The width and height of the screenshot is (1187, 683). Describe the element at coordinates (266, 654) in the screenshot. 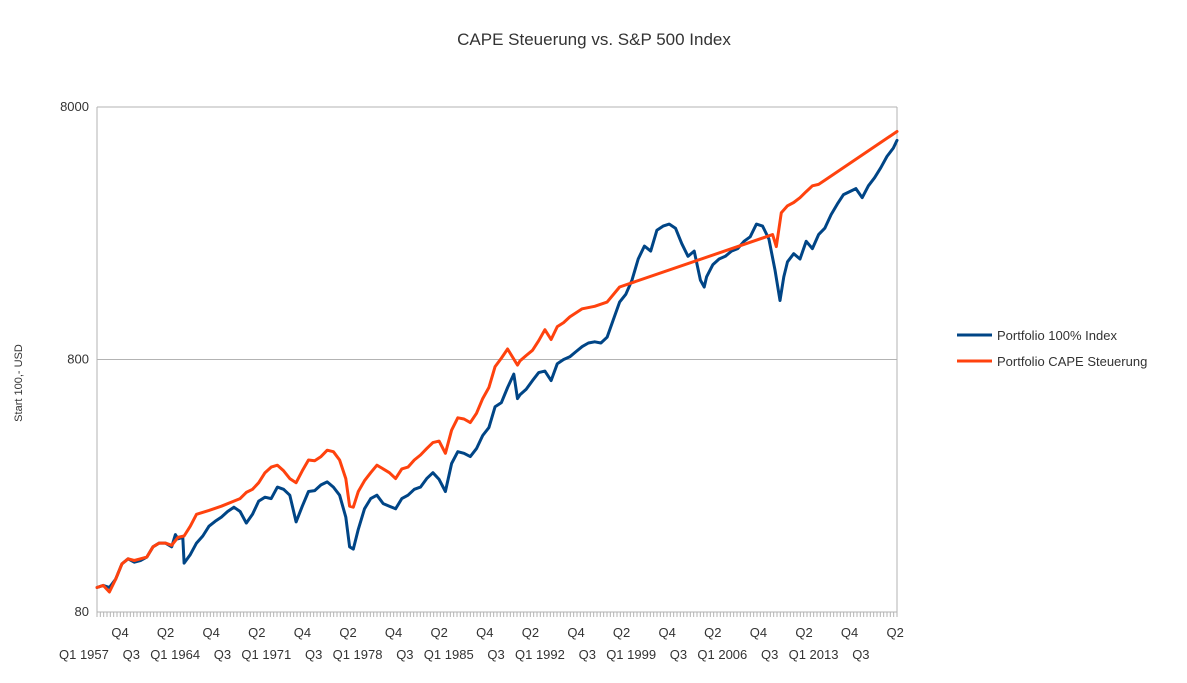

I see `x-tick-label-row2: Q1 1971` at that location.